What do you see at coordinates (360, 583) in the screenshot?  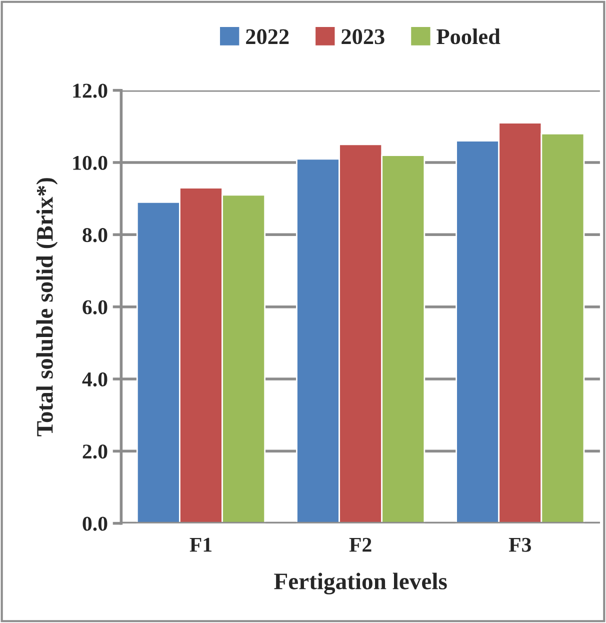 I see `x-axis-title: Fertigation levels` at bounding box center [360, 583].